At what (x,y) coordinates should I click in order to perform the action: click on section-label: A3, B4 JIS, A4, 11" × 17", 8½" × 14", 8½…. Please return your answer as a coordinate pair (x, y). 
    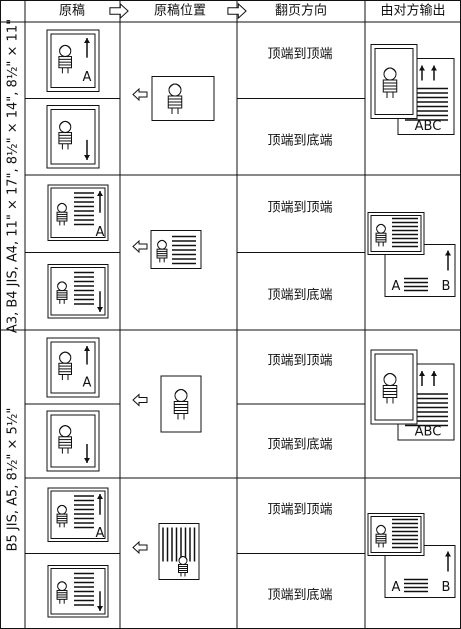
    Looking at the image, I should click on (13, 176).